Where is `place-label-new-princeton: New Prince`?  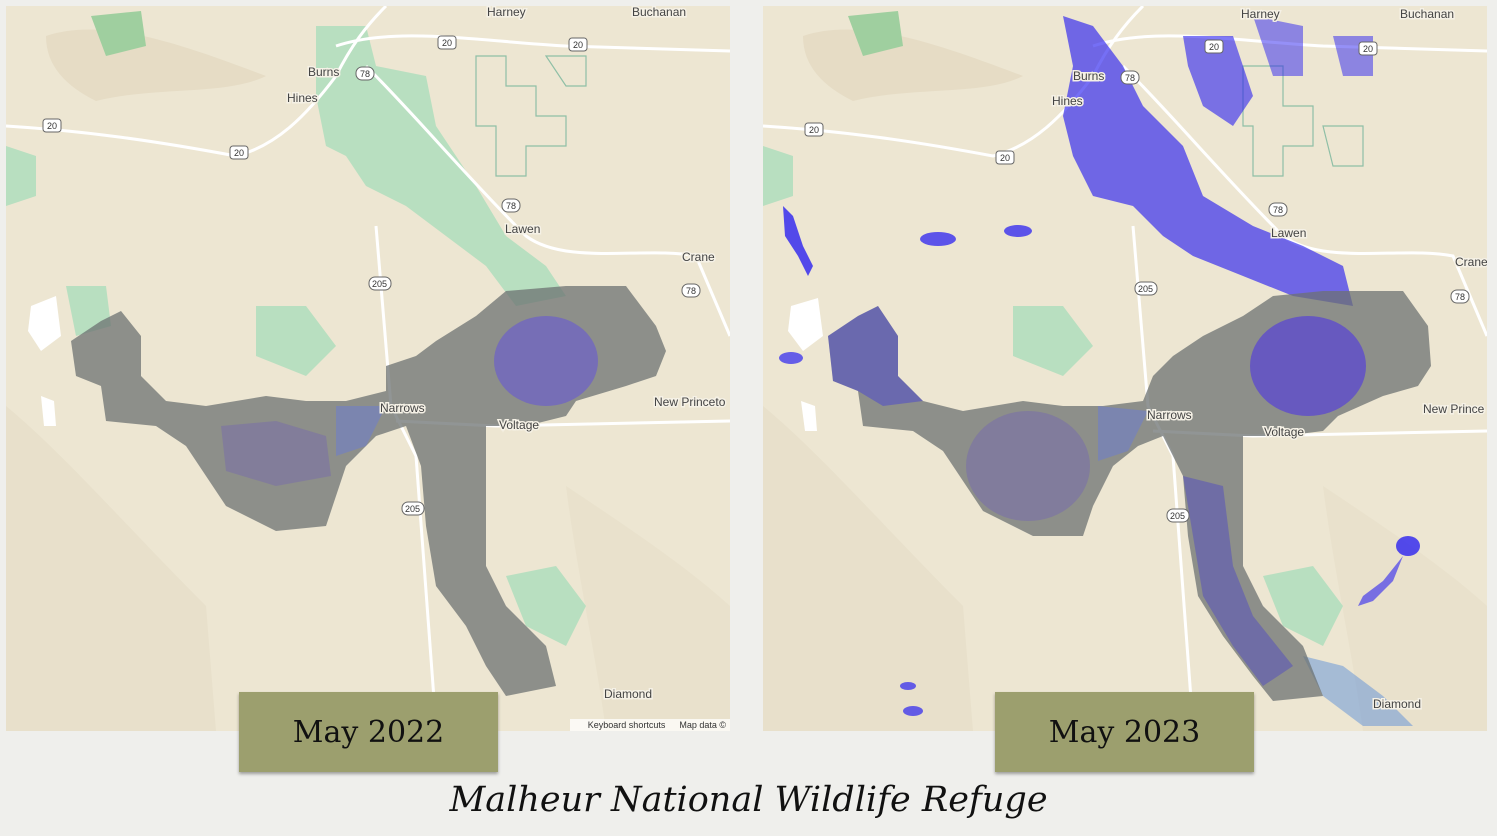
place-label-new-princeton: New Prince is located at coordinates (1454, 409).